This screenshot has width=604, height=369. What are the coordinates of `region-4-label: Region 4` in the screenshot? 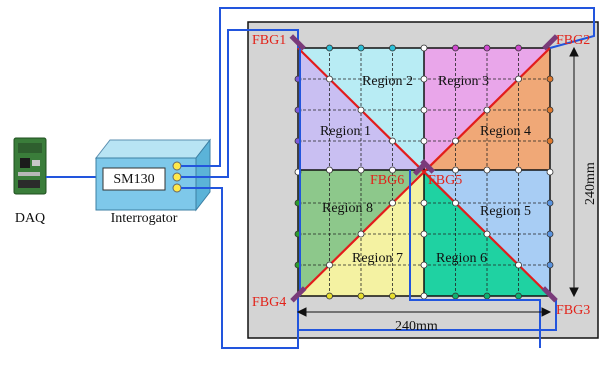 It's located at (505, 131).